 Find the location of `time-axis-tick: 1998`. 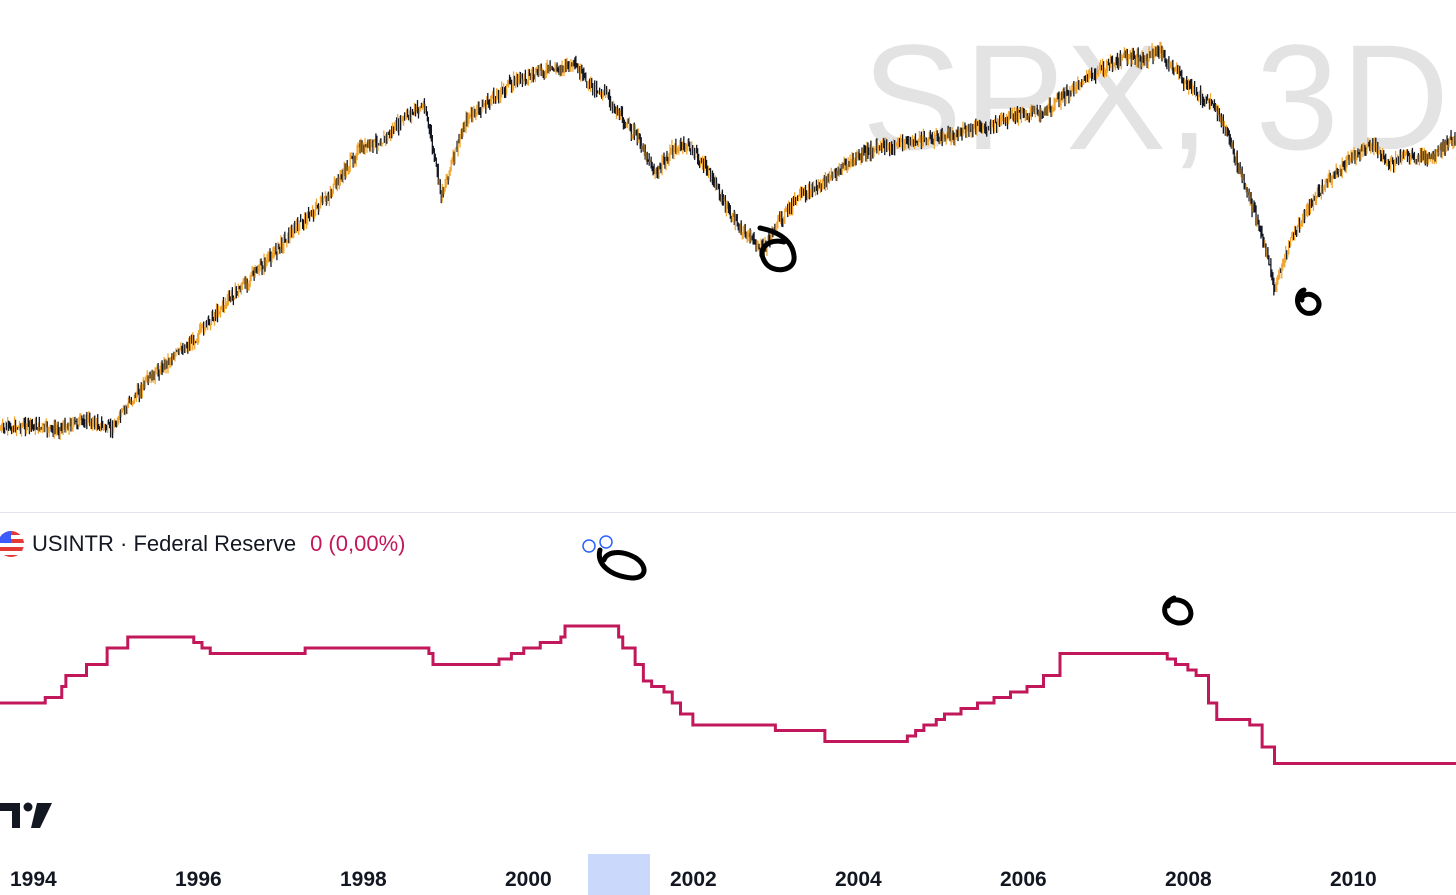

time-axis-tick: 1998 is located at coordinates (363, 879).